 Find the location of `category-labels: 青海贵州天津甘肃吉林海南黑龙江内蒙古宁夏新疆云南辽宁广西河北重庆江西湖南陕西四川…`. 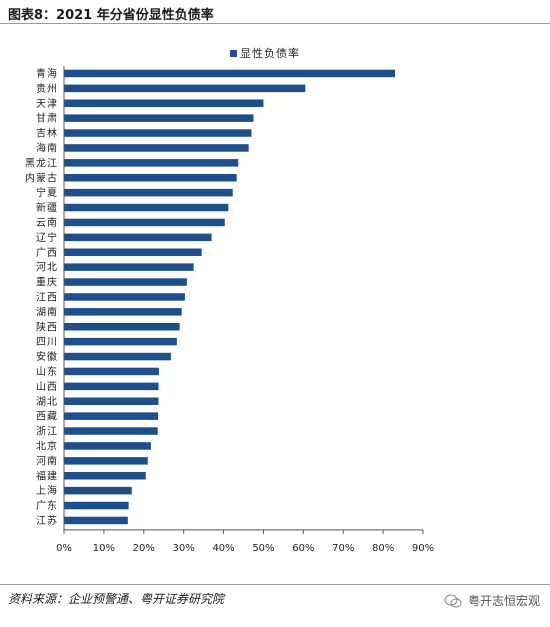

category-labels: 青海贵州天津甘肃吉林海南黑龙江内蒙古宁夏新疆云南辽宁广西河北重庆江西湖南陕西四川… is located at coordinates (41, 297).